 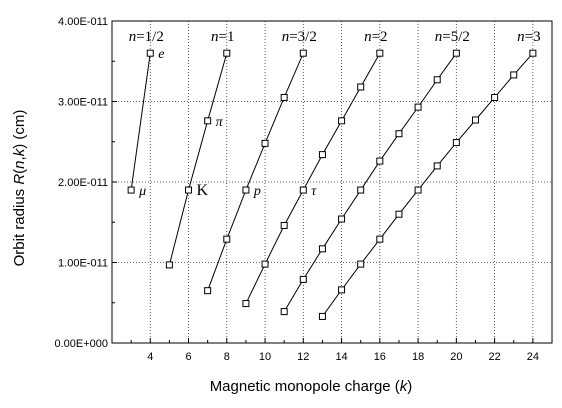 I want to click on x-tick-label: 8, so click(x=227, y=357).